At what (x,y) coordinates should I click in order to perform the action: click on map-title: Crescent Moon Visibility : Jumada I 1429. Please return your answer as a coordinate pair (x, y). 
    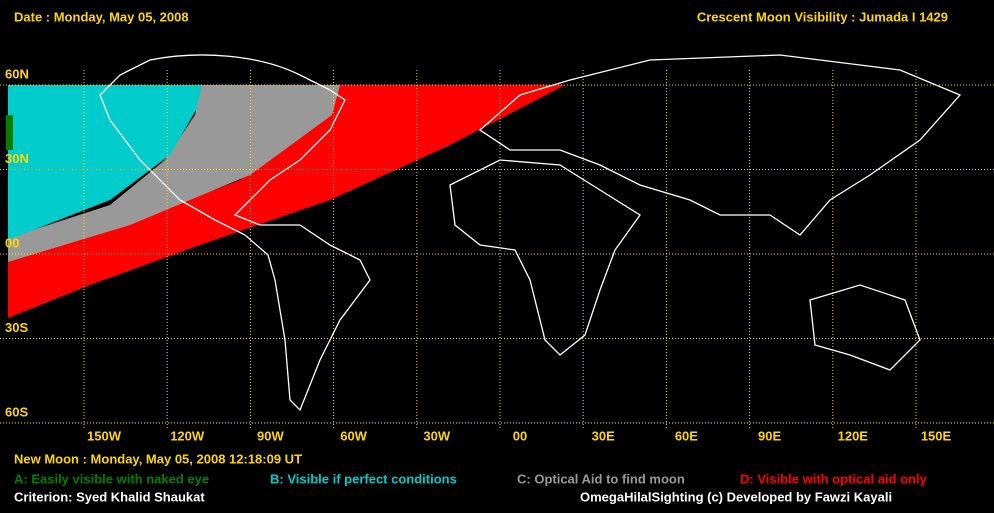
    Looking at the image, I should click on (822, 16).